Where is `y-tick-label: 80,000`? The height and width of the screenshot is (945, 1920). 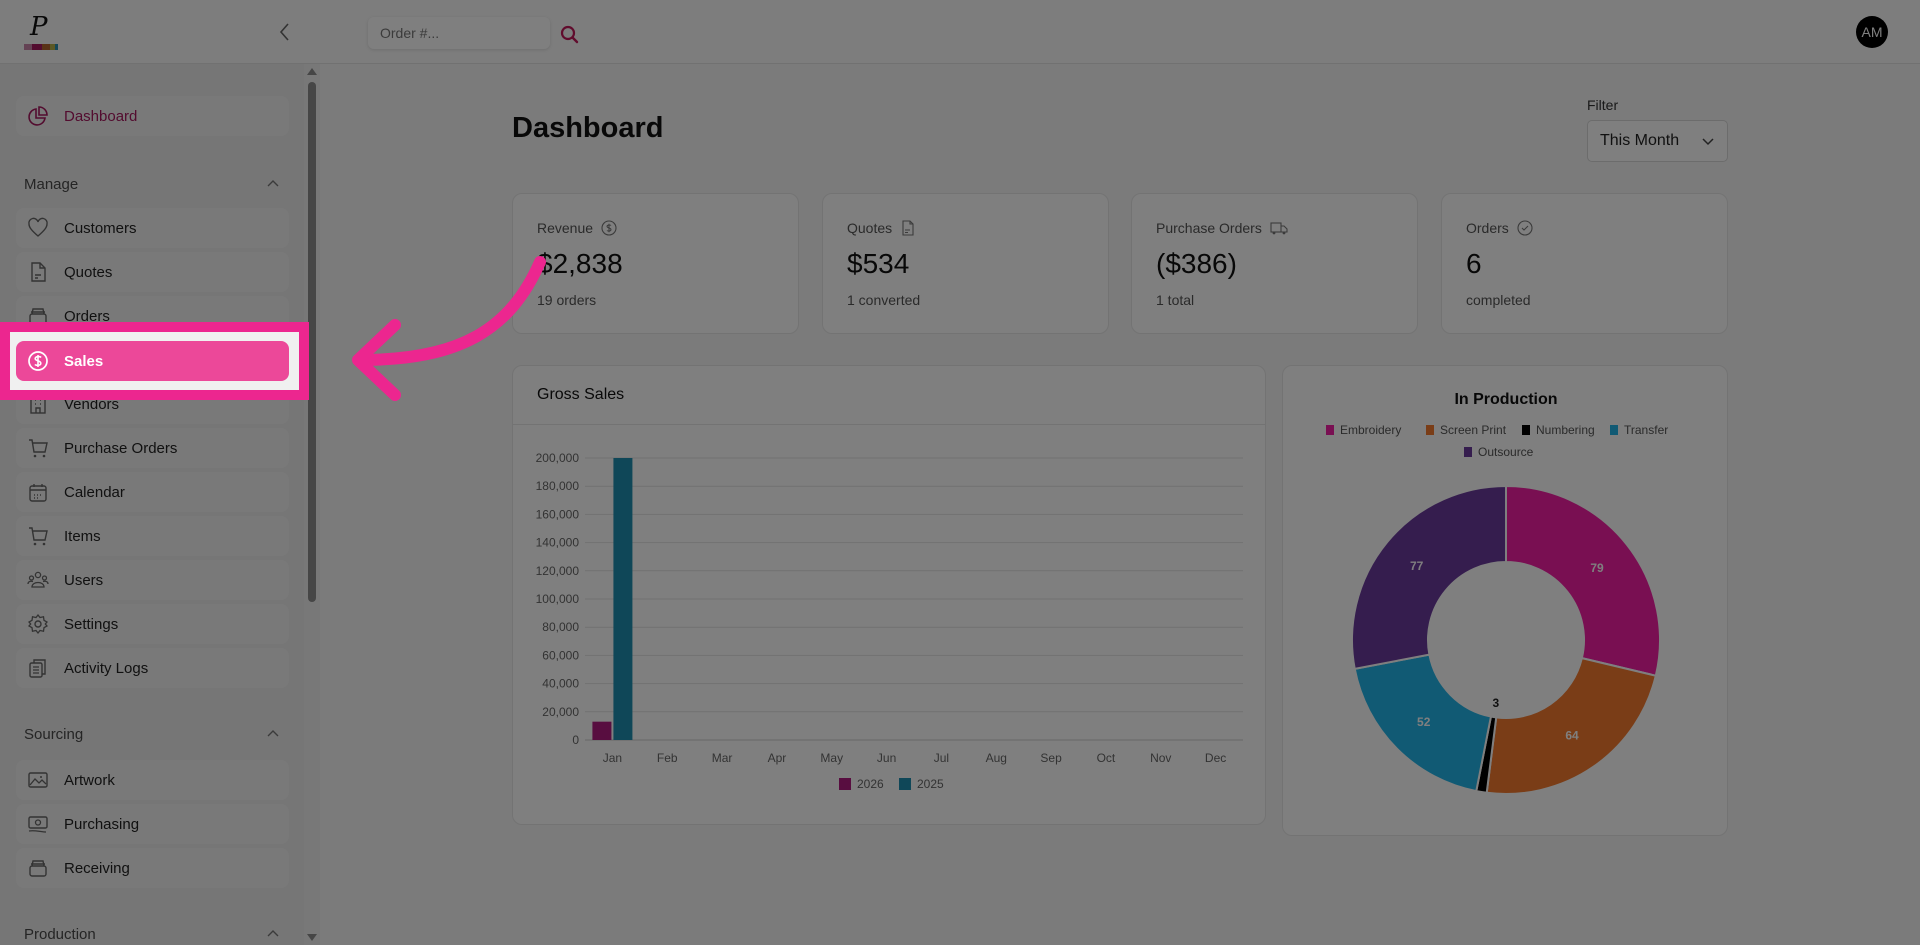 y-tick-label: 80,000 is located at coordinates (560, 627).